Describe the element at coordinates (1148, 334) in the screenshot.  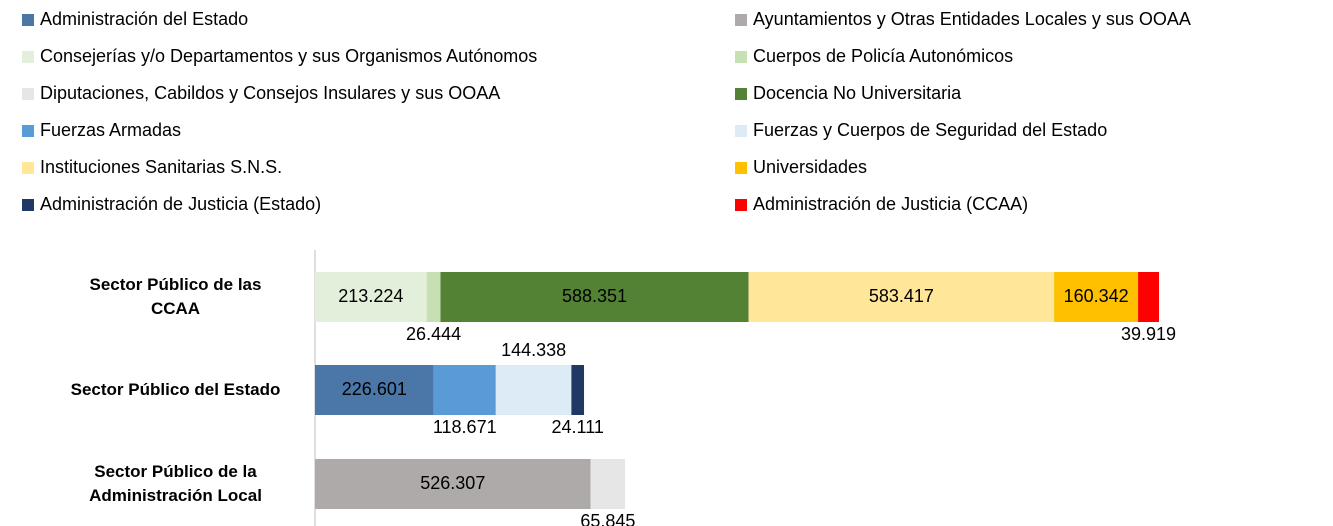
I see `data-label: 39.919` at that location.